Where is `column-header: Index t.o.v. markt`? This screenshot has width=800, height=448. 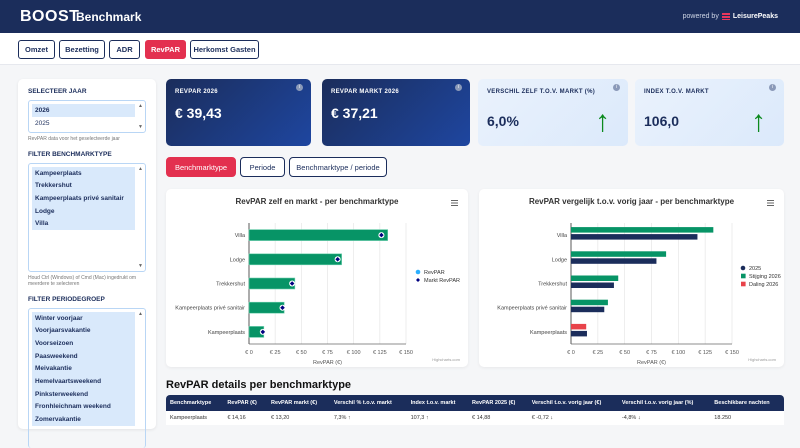
column-header: Index t.o.v. markt is located at coordinates (437, 403).